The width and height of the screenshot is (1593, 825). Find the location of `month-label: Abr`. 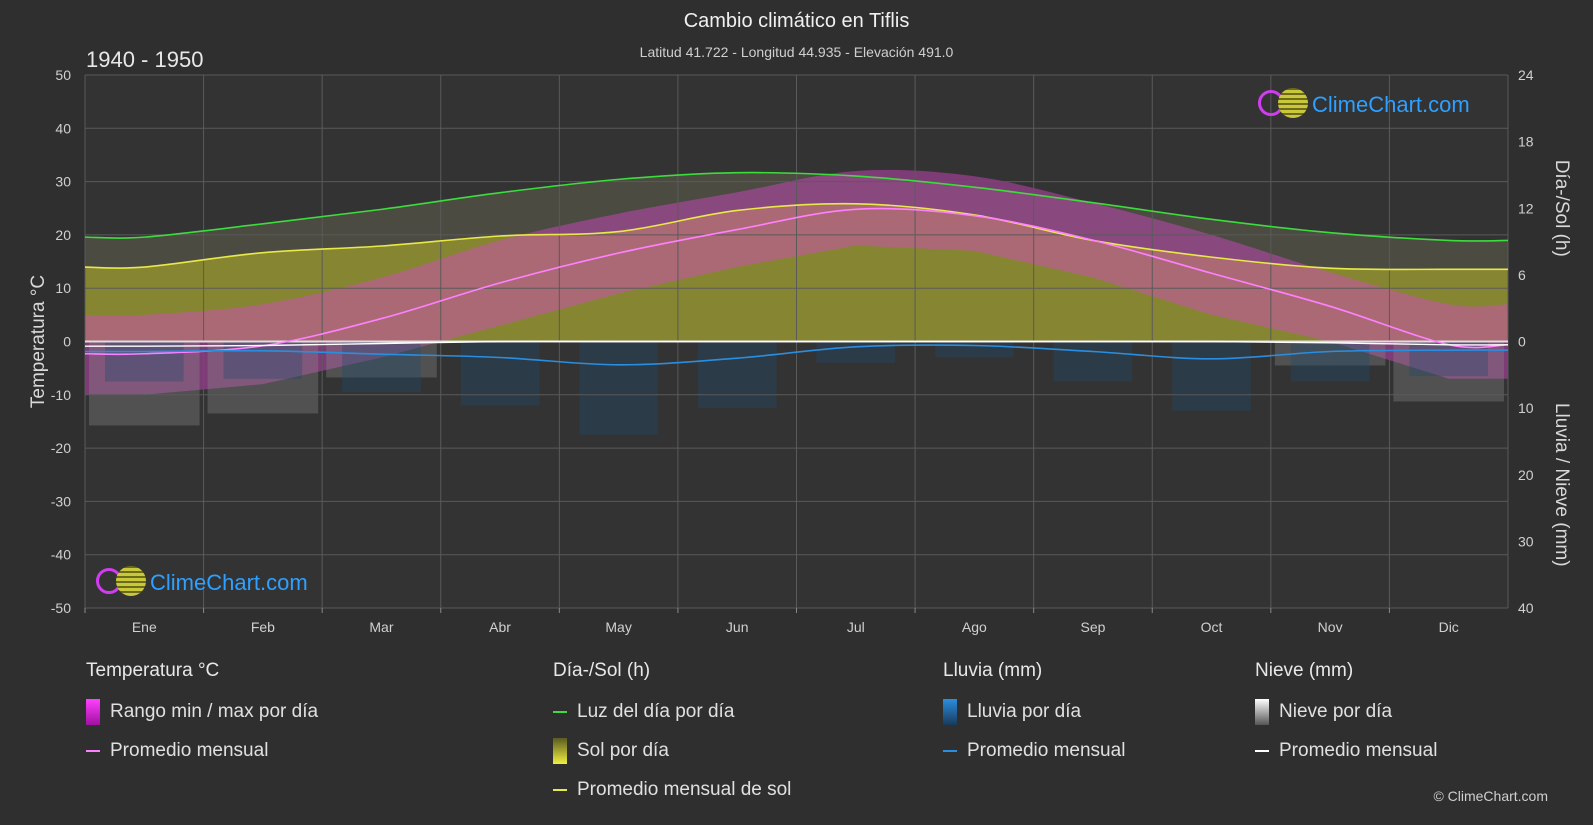

month-label: Abr is located at coordinates (500, 627).